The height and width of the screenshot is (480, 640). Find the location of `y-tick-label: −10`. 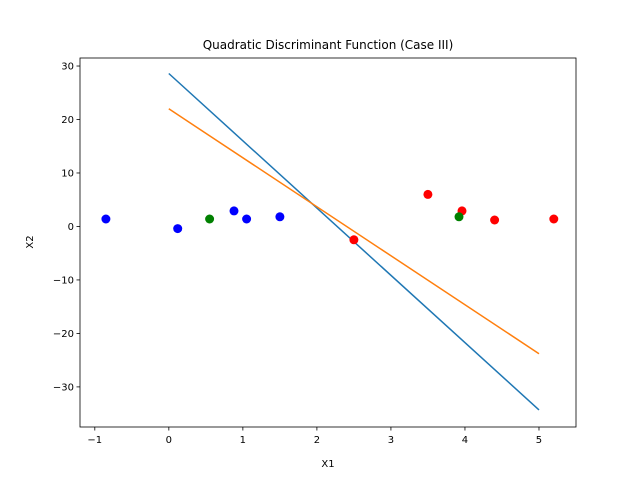

y-tick-label: −10 is located at coordinates (63, 280).